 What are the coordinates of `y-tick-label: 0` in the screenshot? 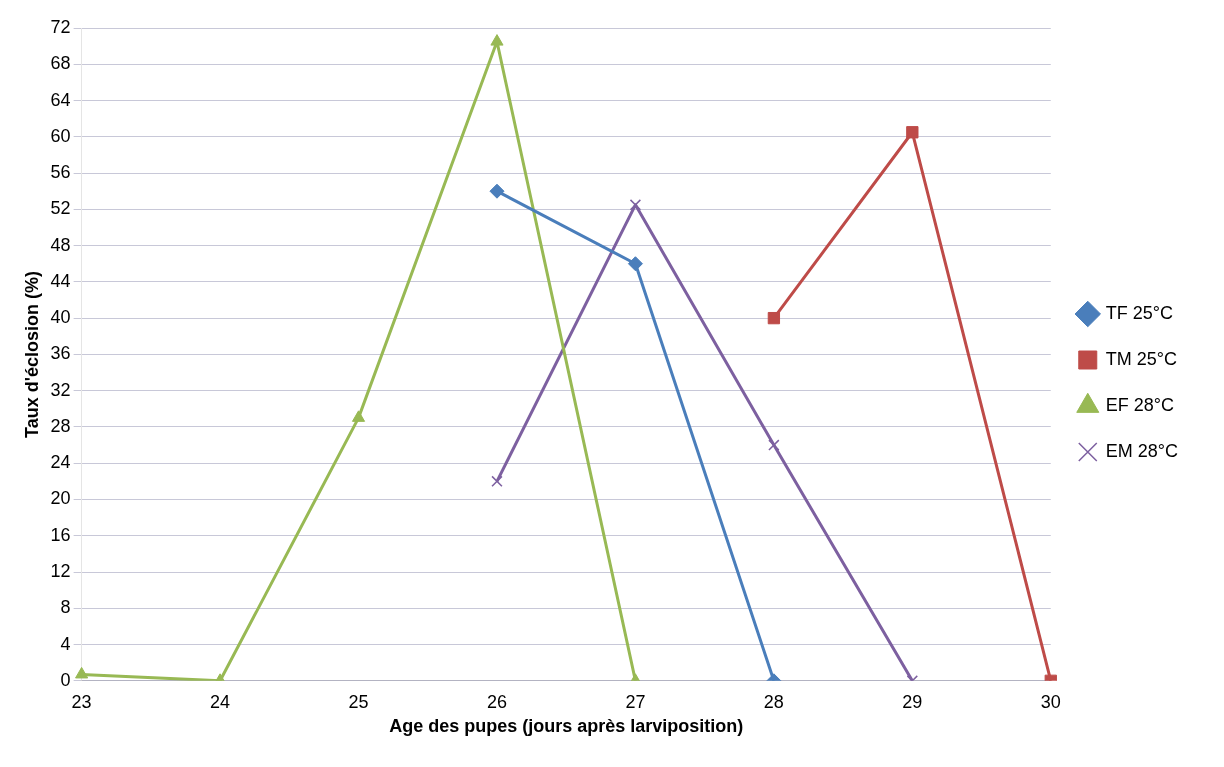 It's located at (65, 679).